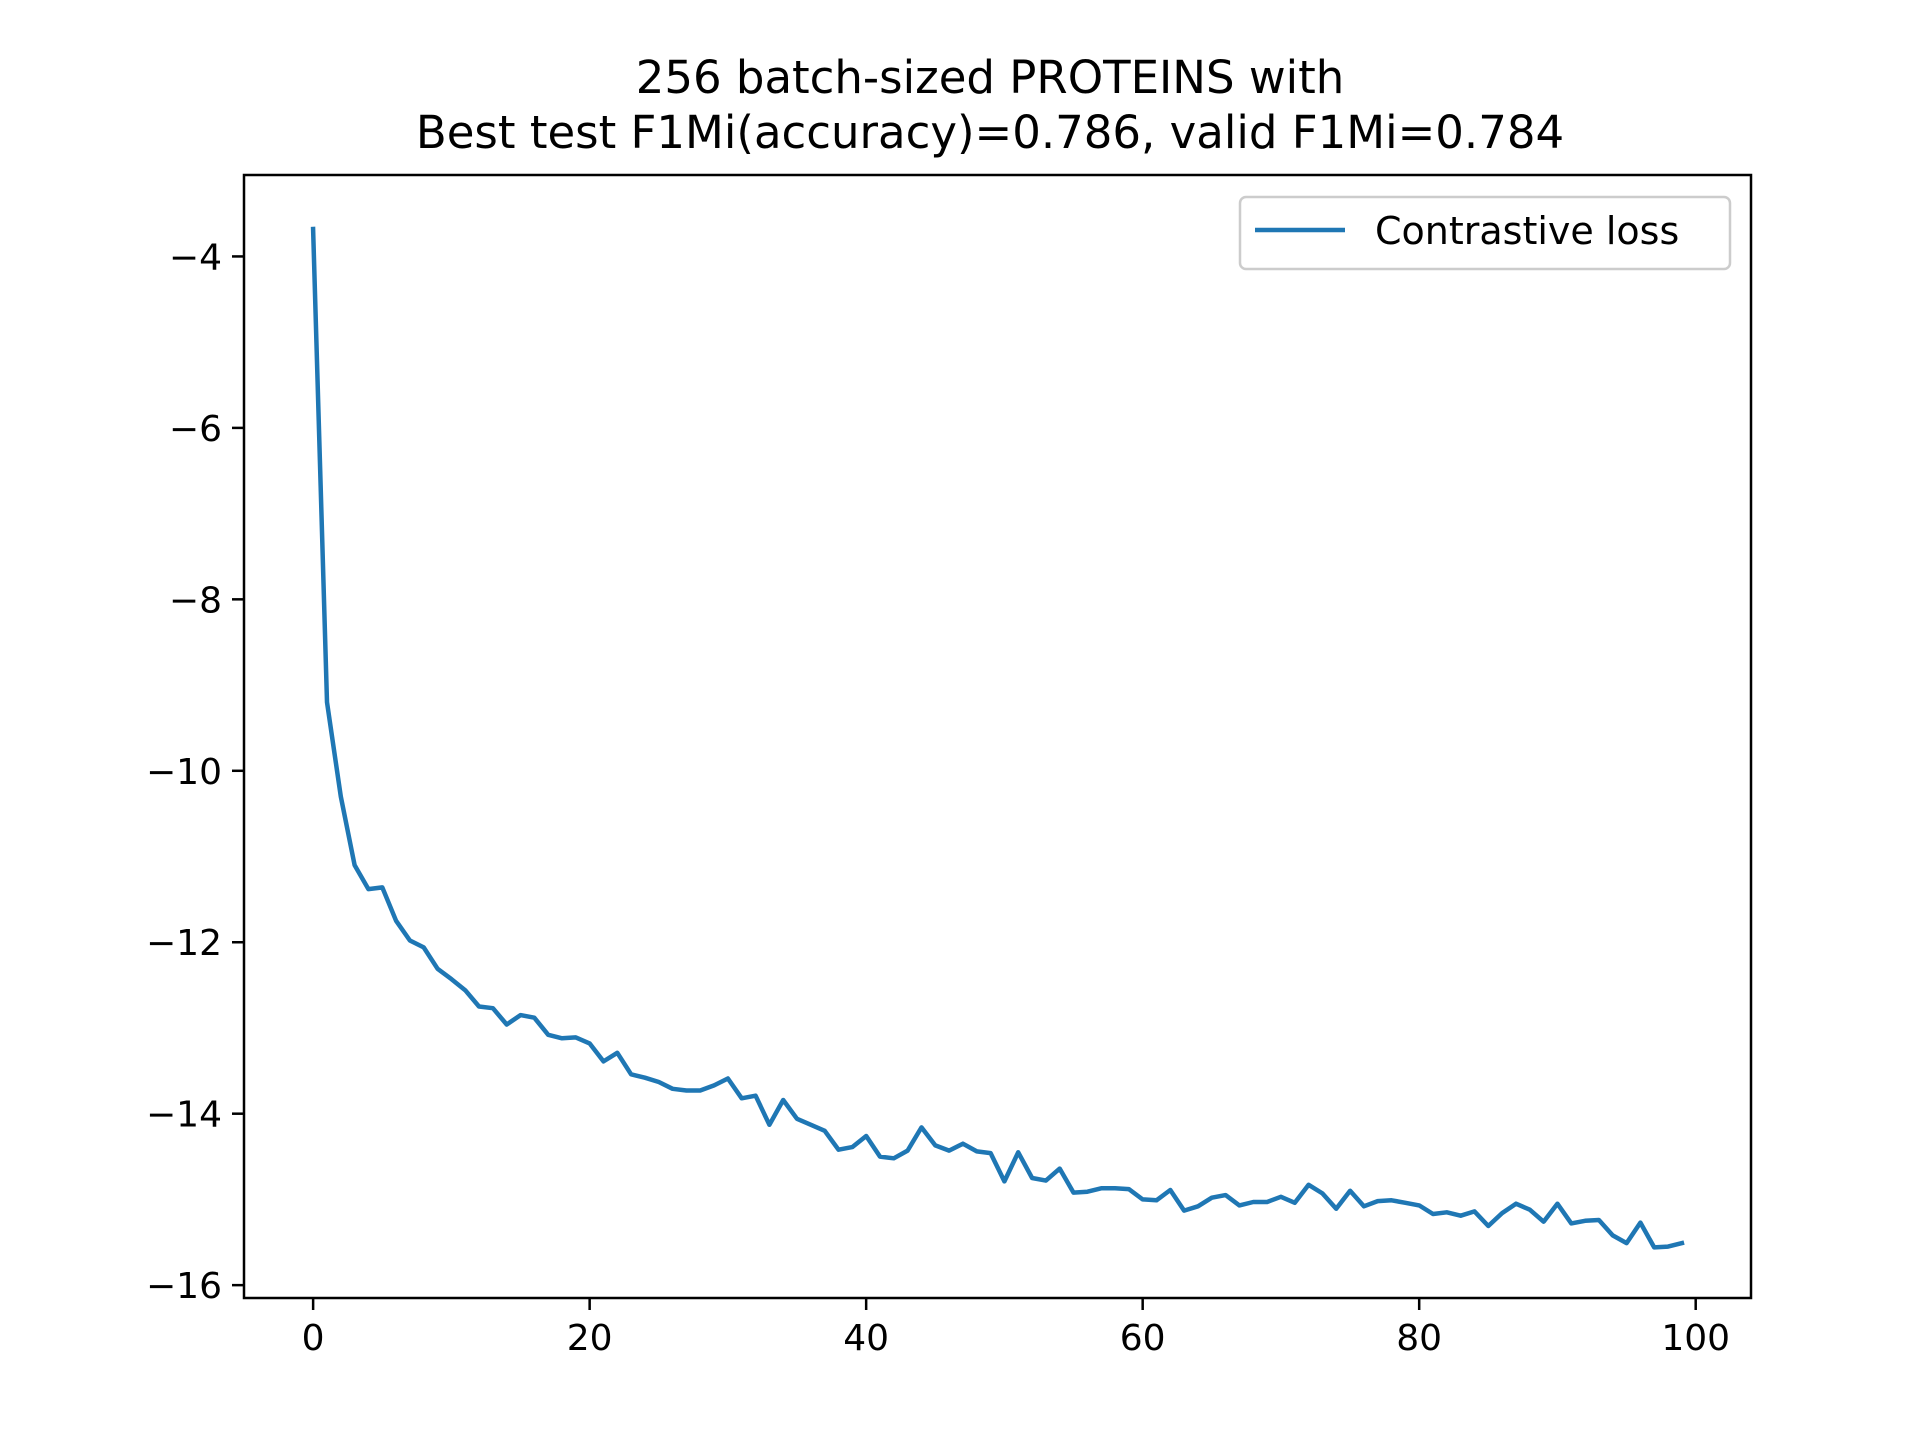  Describe the element at coordinates (1695, 1338) in the screenshot. I see `x-tick-label: 100` at that location.